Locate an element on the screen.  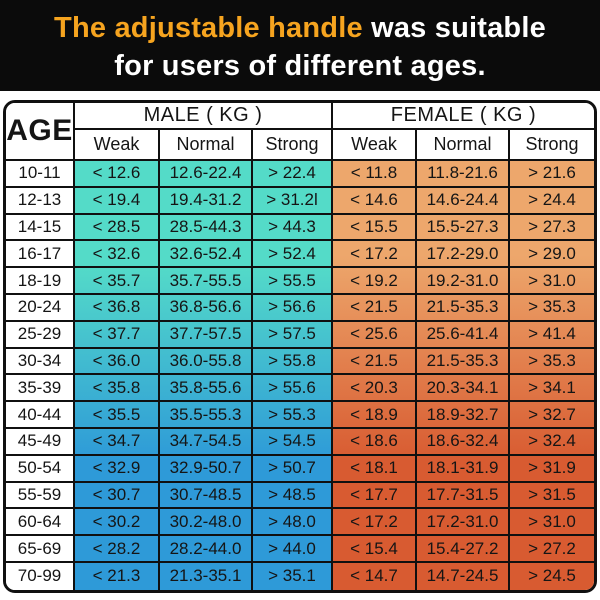
data-cell: > 55.3 is located at coordinates (293, 415).